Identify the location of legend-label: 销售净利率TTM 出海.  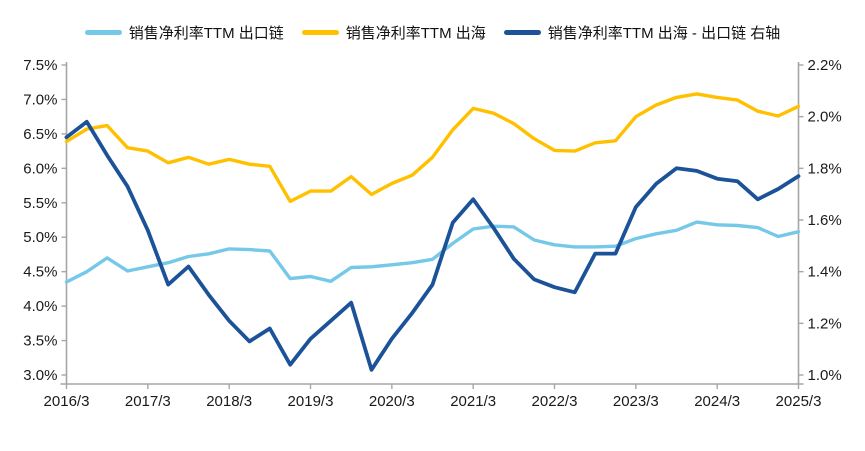
(415, 33).